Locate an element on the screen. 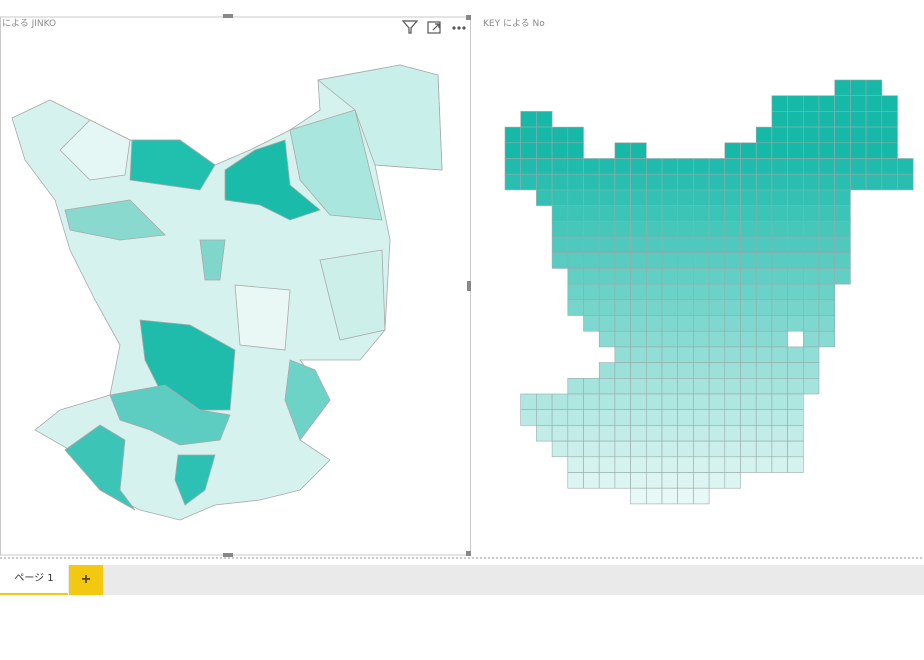 Image resolution: width=924 pixels, height=660 pixels. visual-title: KEY による No is located at coordinates (514, 24).